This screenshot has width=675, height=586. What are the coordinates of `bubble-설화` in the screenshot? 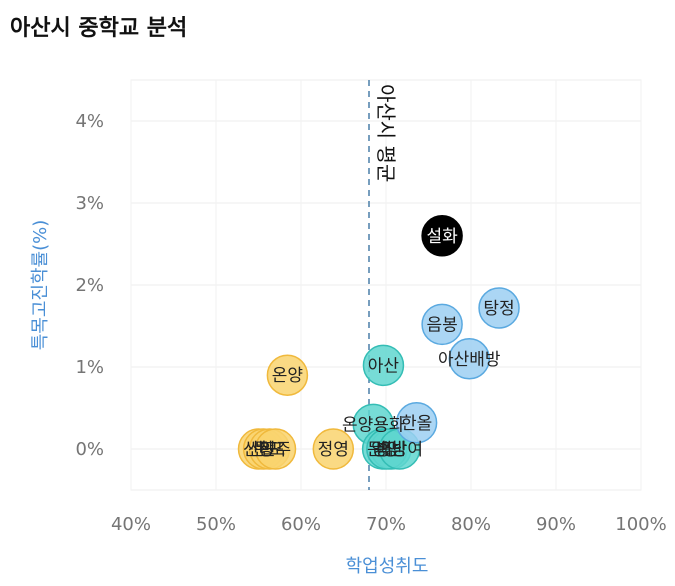 It's located at (442, 236).